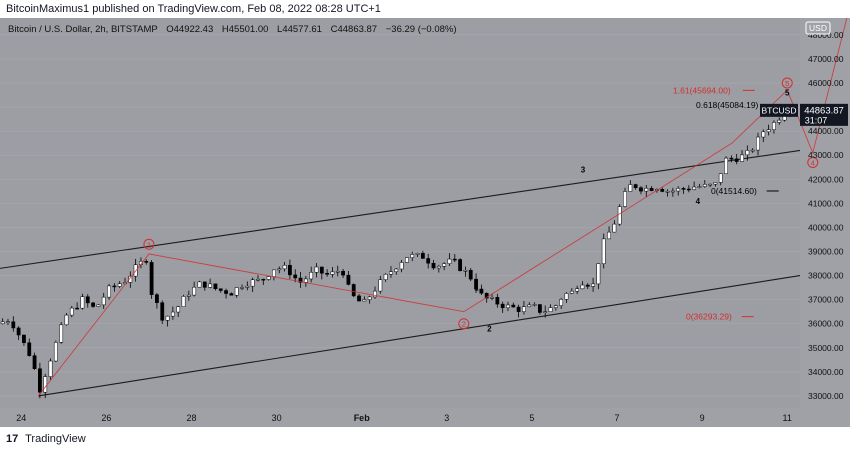  Describe the element at coordinates (55, 439) in the screenshot. I see `footer-brand: TradingView` at that location.